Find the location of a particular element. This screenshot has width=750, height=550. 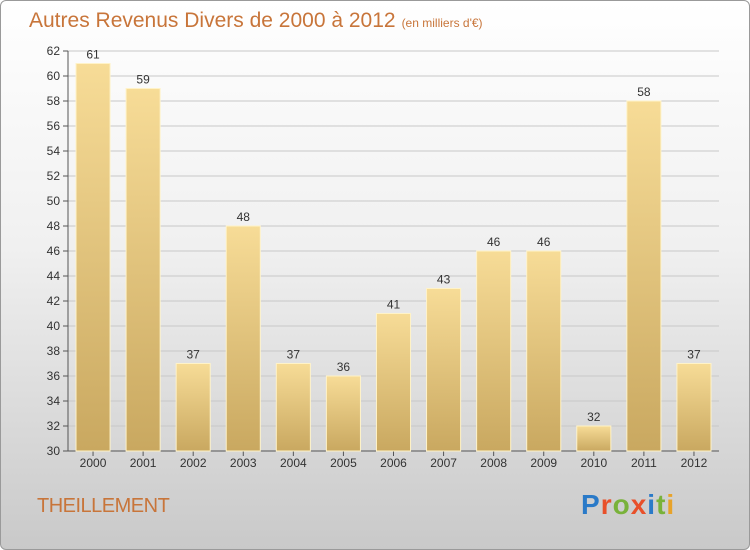

data-label-2012: 37 is located at coordinates (694, 355).